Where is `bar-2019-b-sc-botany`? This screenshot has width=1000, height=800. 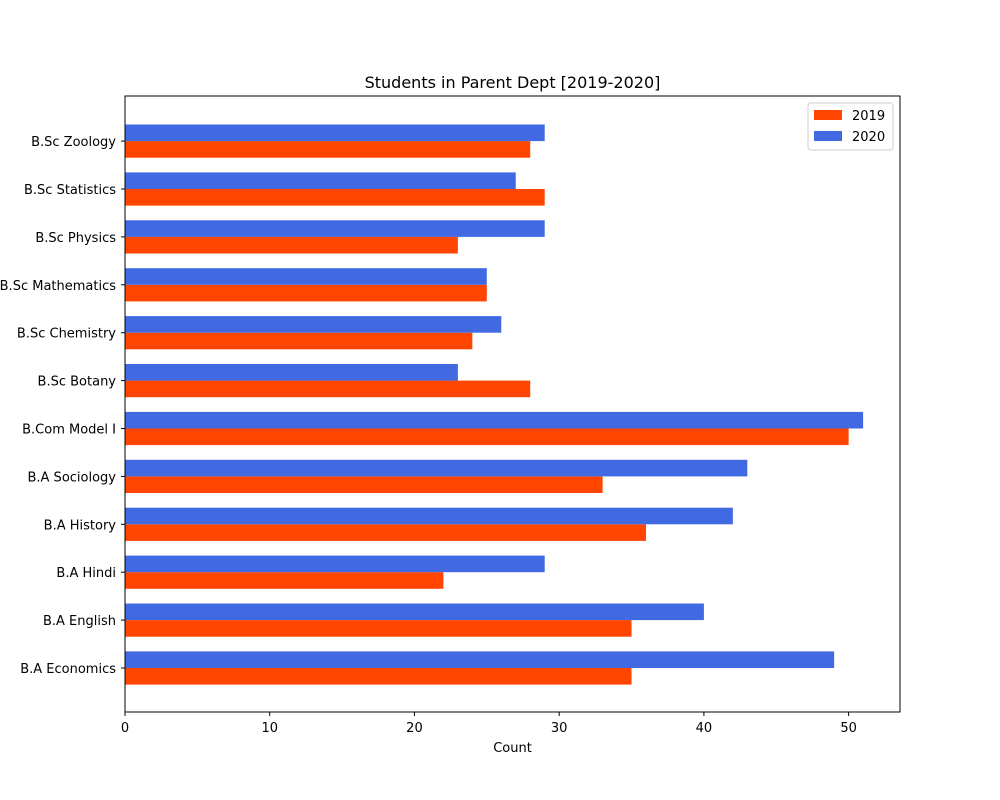
bar-2019-b-sc-botany is located at coordinates (328, 389).